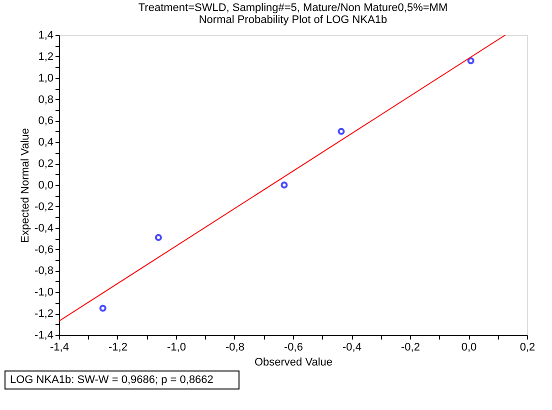 This screenshot has height=410, width=552. I want to click on y-tick-label: -0,8, so click(44, 271).